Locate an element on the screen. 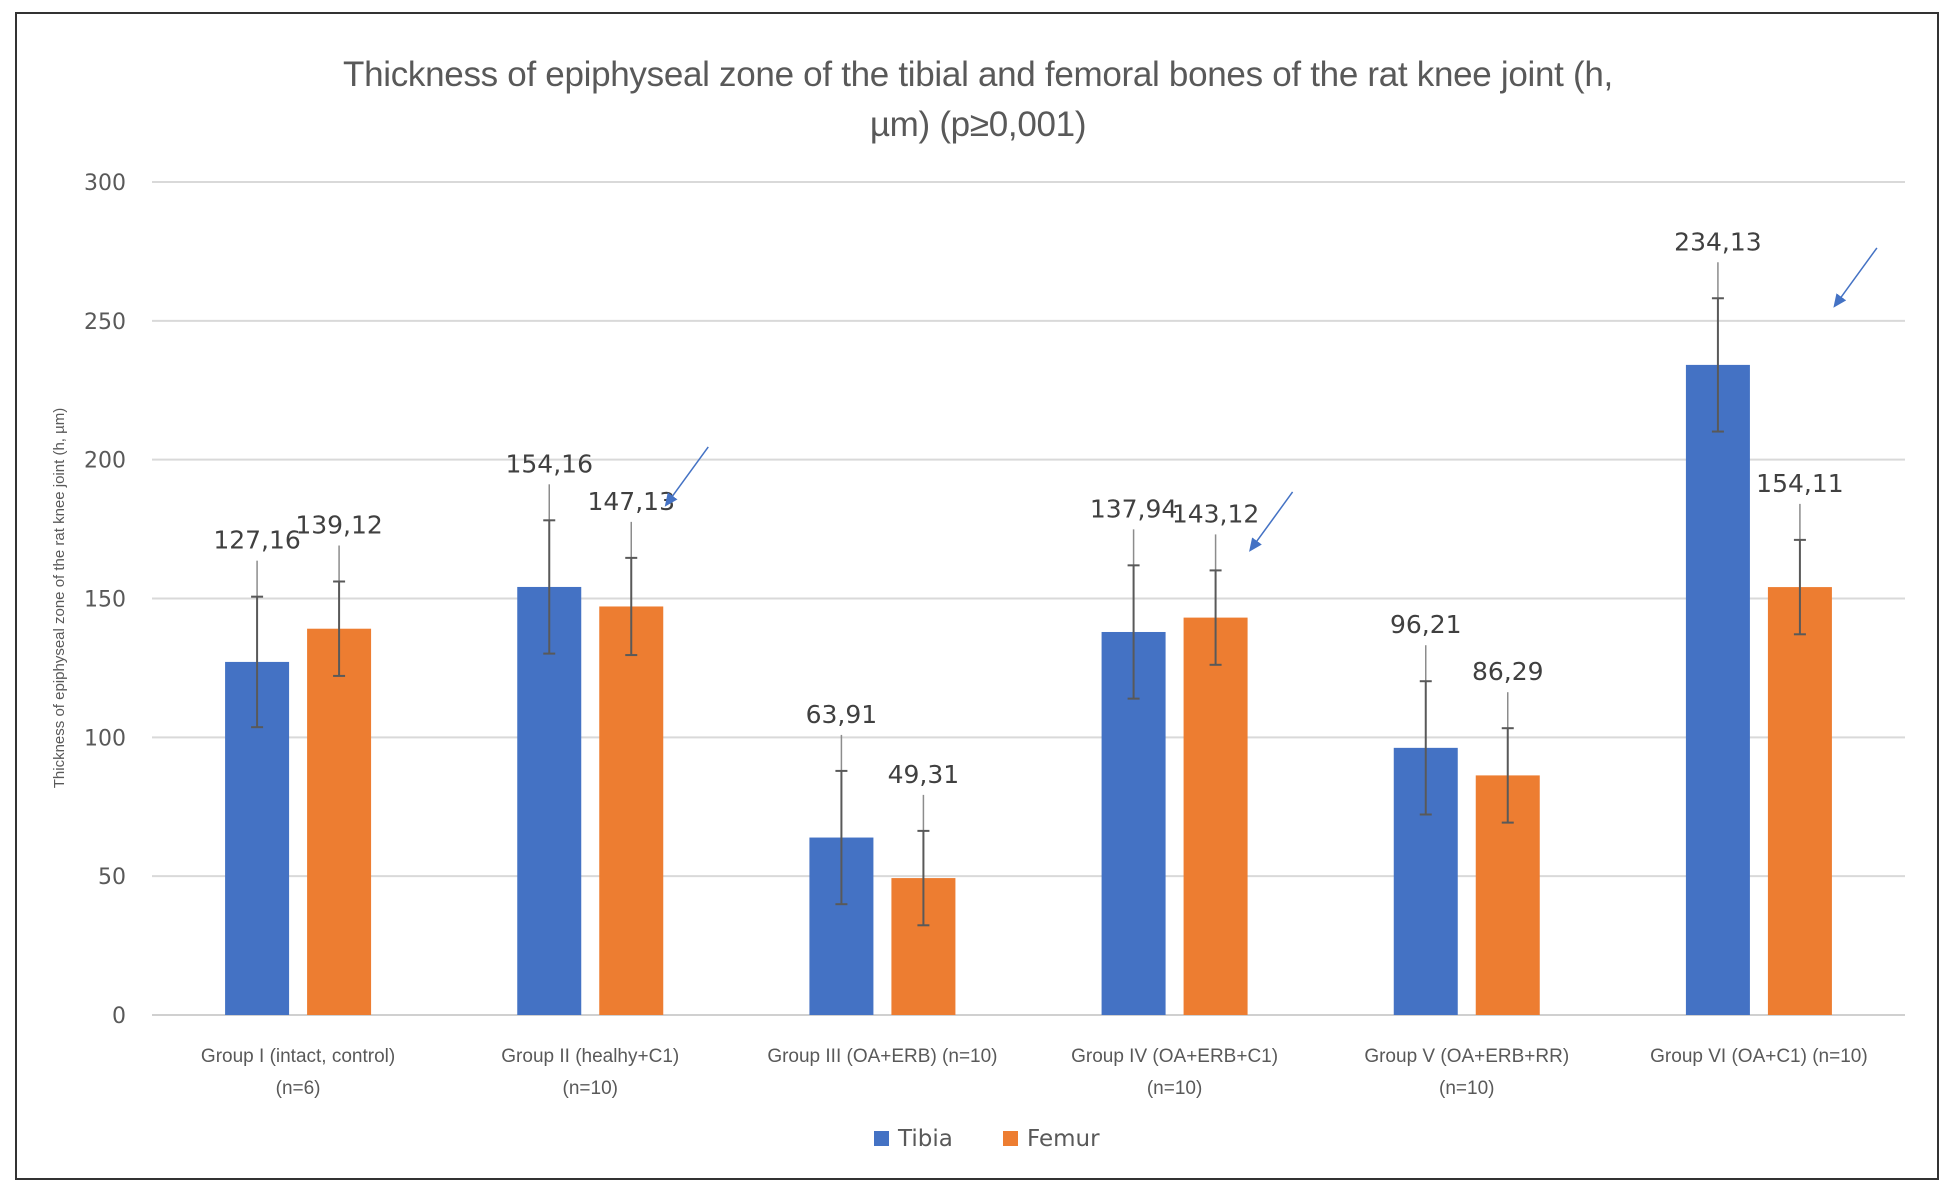 Image resolution: width=1956 pixels, height=1188 pixels. data-label: 96,21 is located at coordinates (1426, 624).